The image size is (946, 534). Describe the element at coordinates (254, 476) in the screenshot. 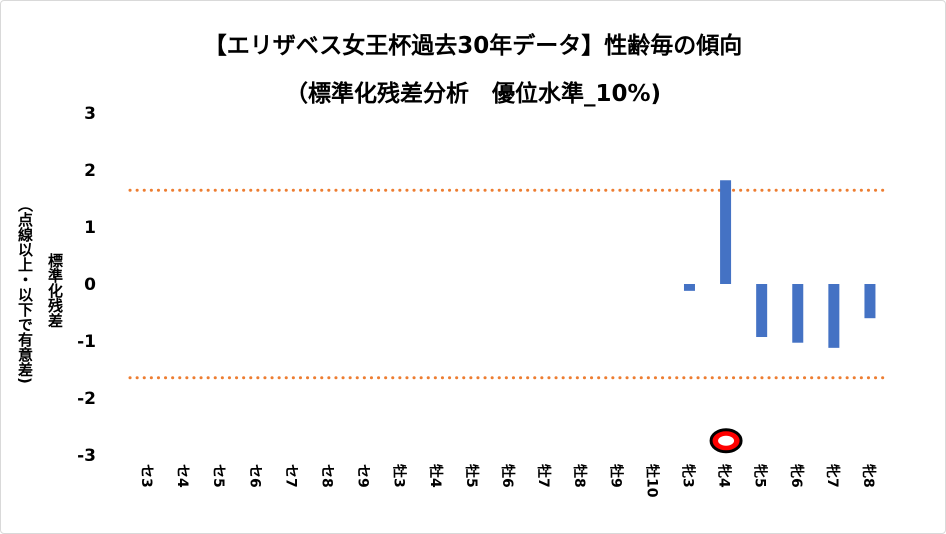

I see `x-tick-label: セ6` at that location.